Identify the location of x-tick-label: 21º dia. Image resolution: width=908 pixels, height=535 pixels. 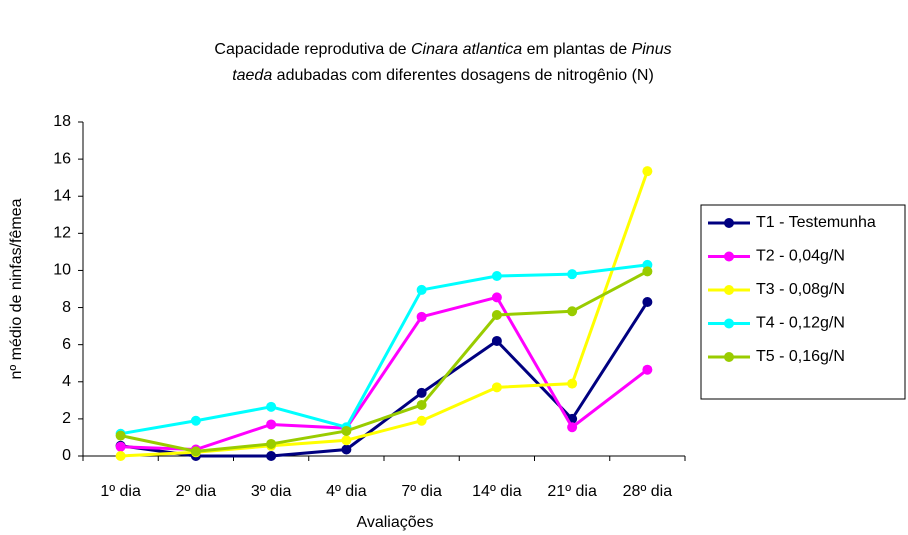
(572, 491).